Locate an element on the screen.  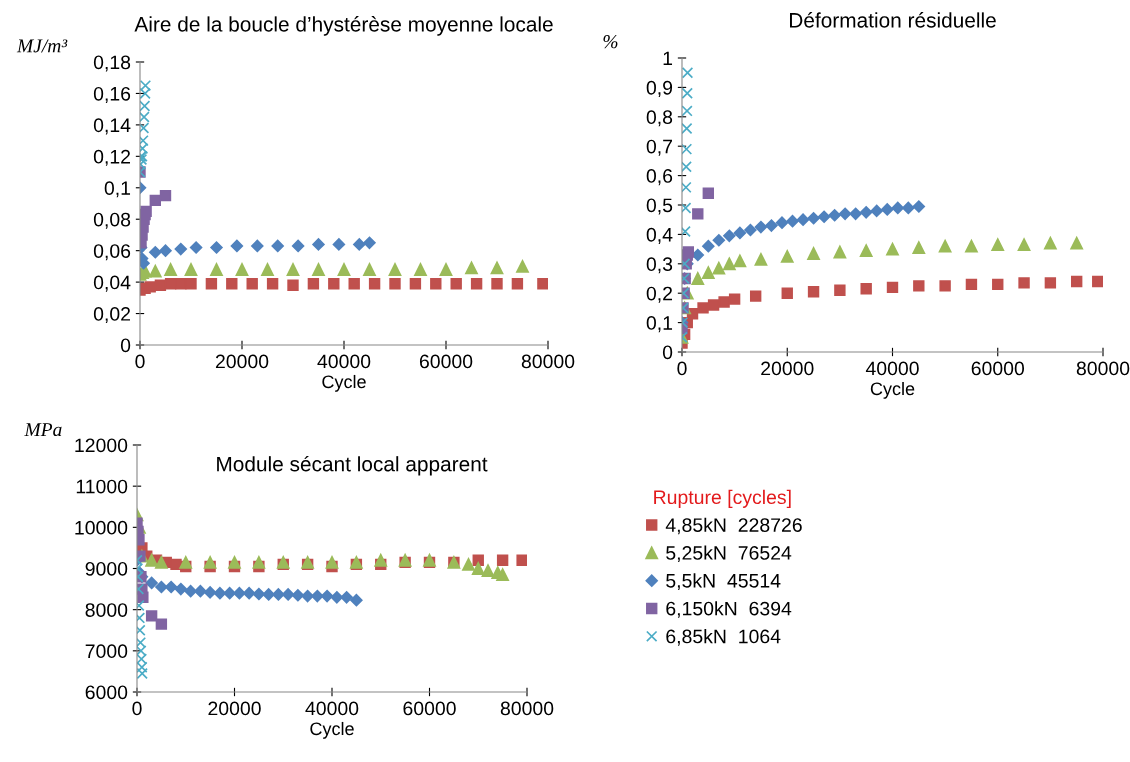
legend-label: 5,25kN 76524 is located at coordinates (729, 554).